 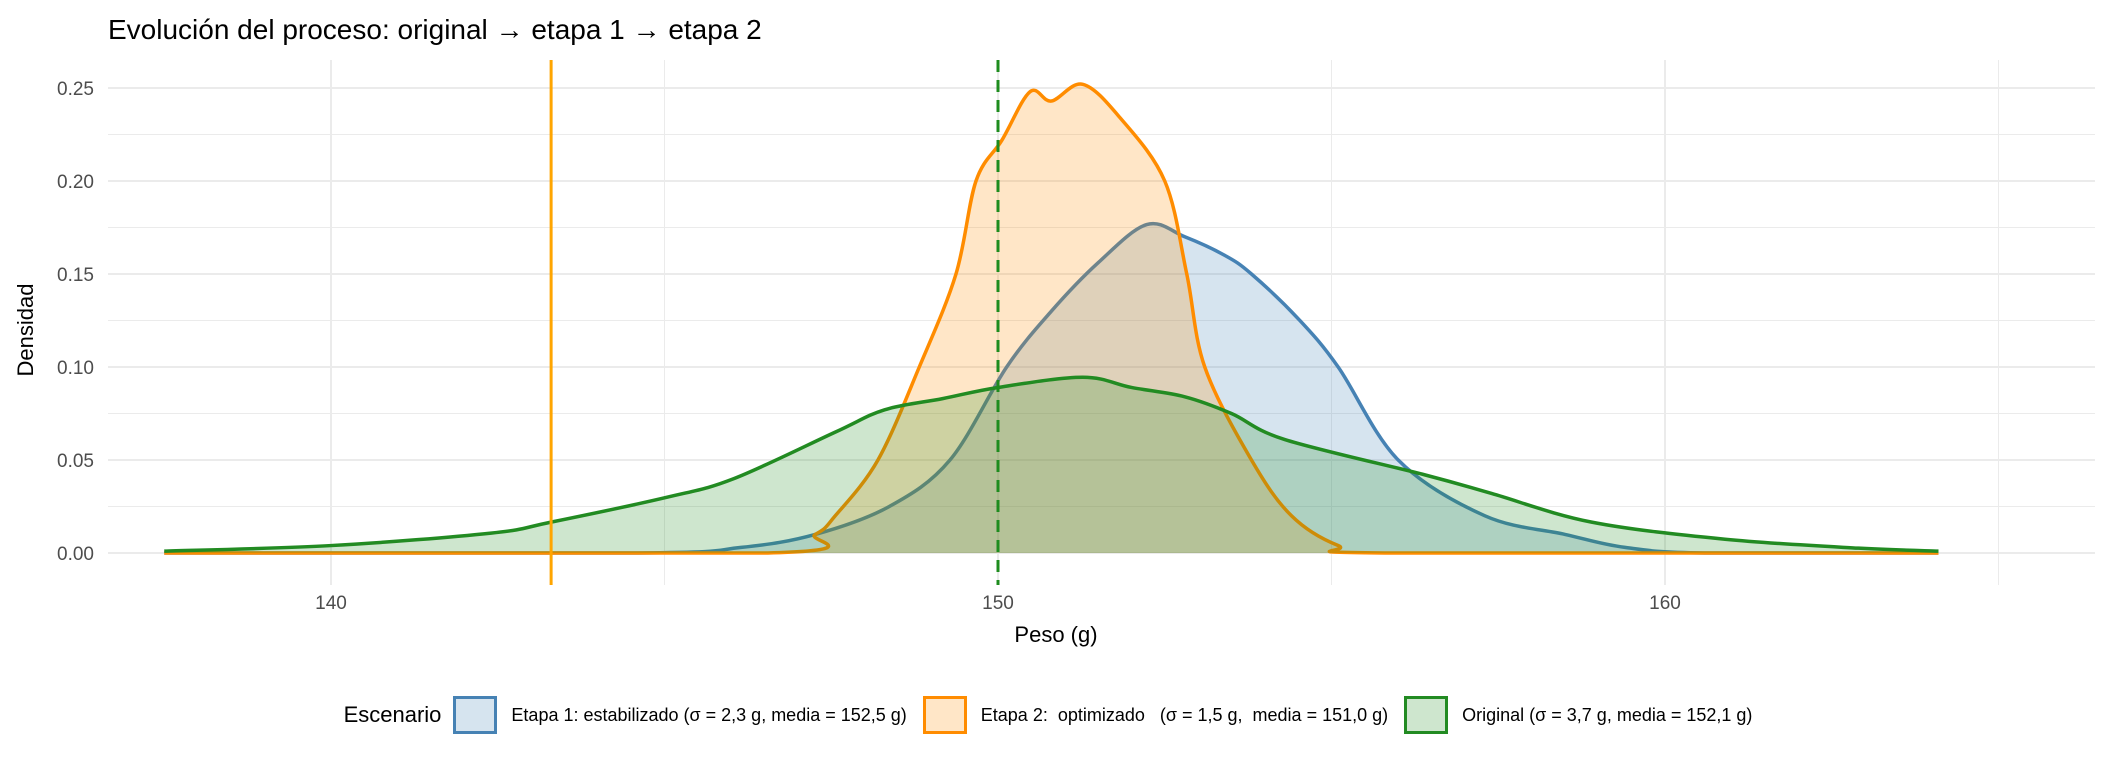 What do you see at coordinates (475, 715) in the screenshot?
I see `legend-key-etapa1` at bounding box center [475, 715].